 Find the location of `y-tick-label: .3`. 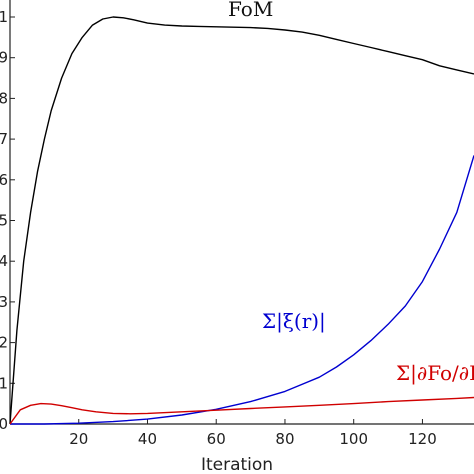

y-tick-label: .3 is located at coordinates (4, 302).